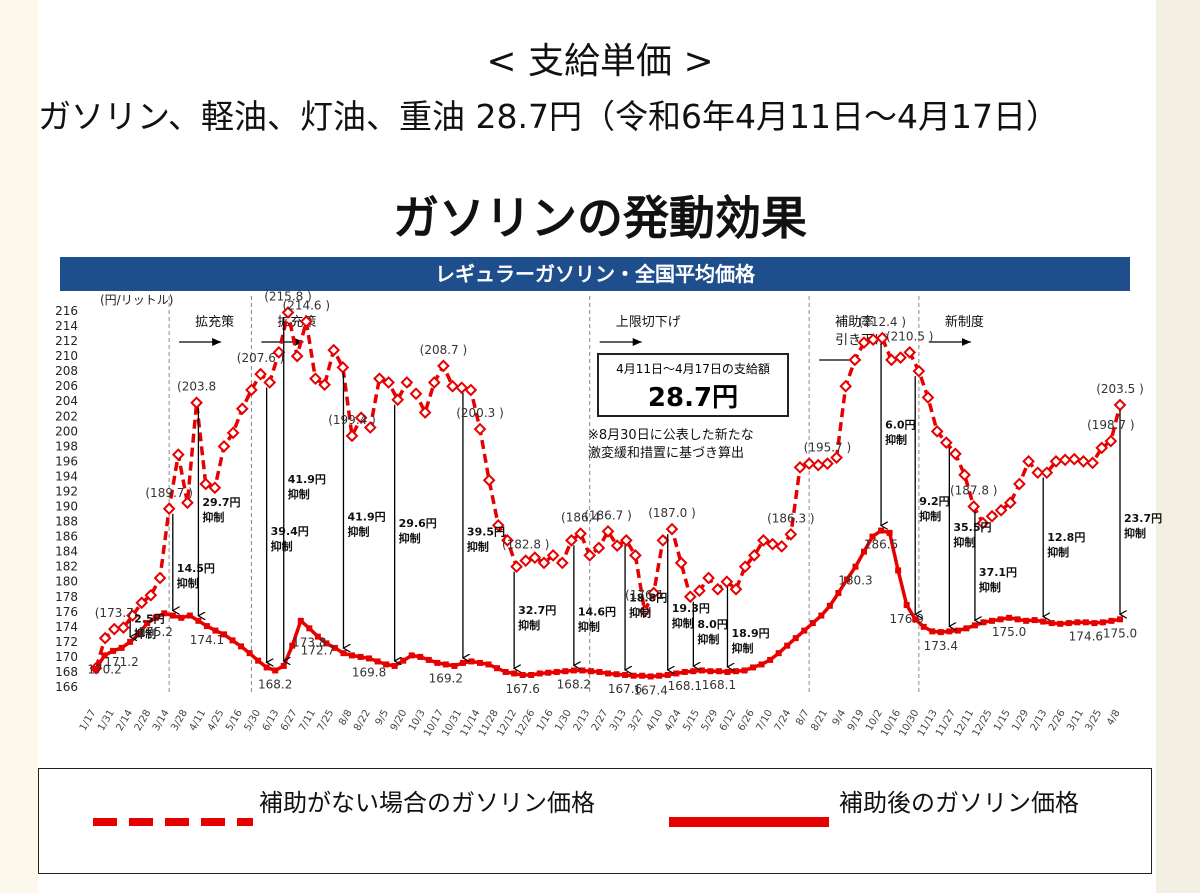 The image size is (1200, 893). Describe the element at coordinates (934, 501) in the screenshot. I see `subsidy-amount-label: 9.2円` at that location.